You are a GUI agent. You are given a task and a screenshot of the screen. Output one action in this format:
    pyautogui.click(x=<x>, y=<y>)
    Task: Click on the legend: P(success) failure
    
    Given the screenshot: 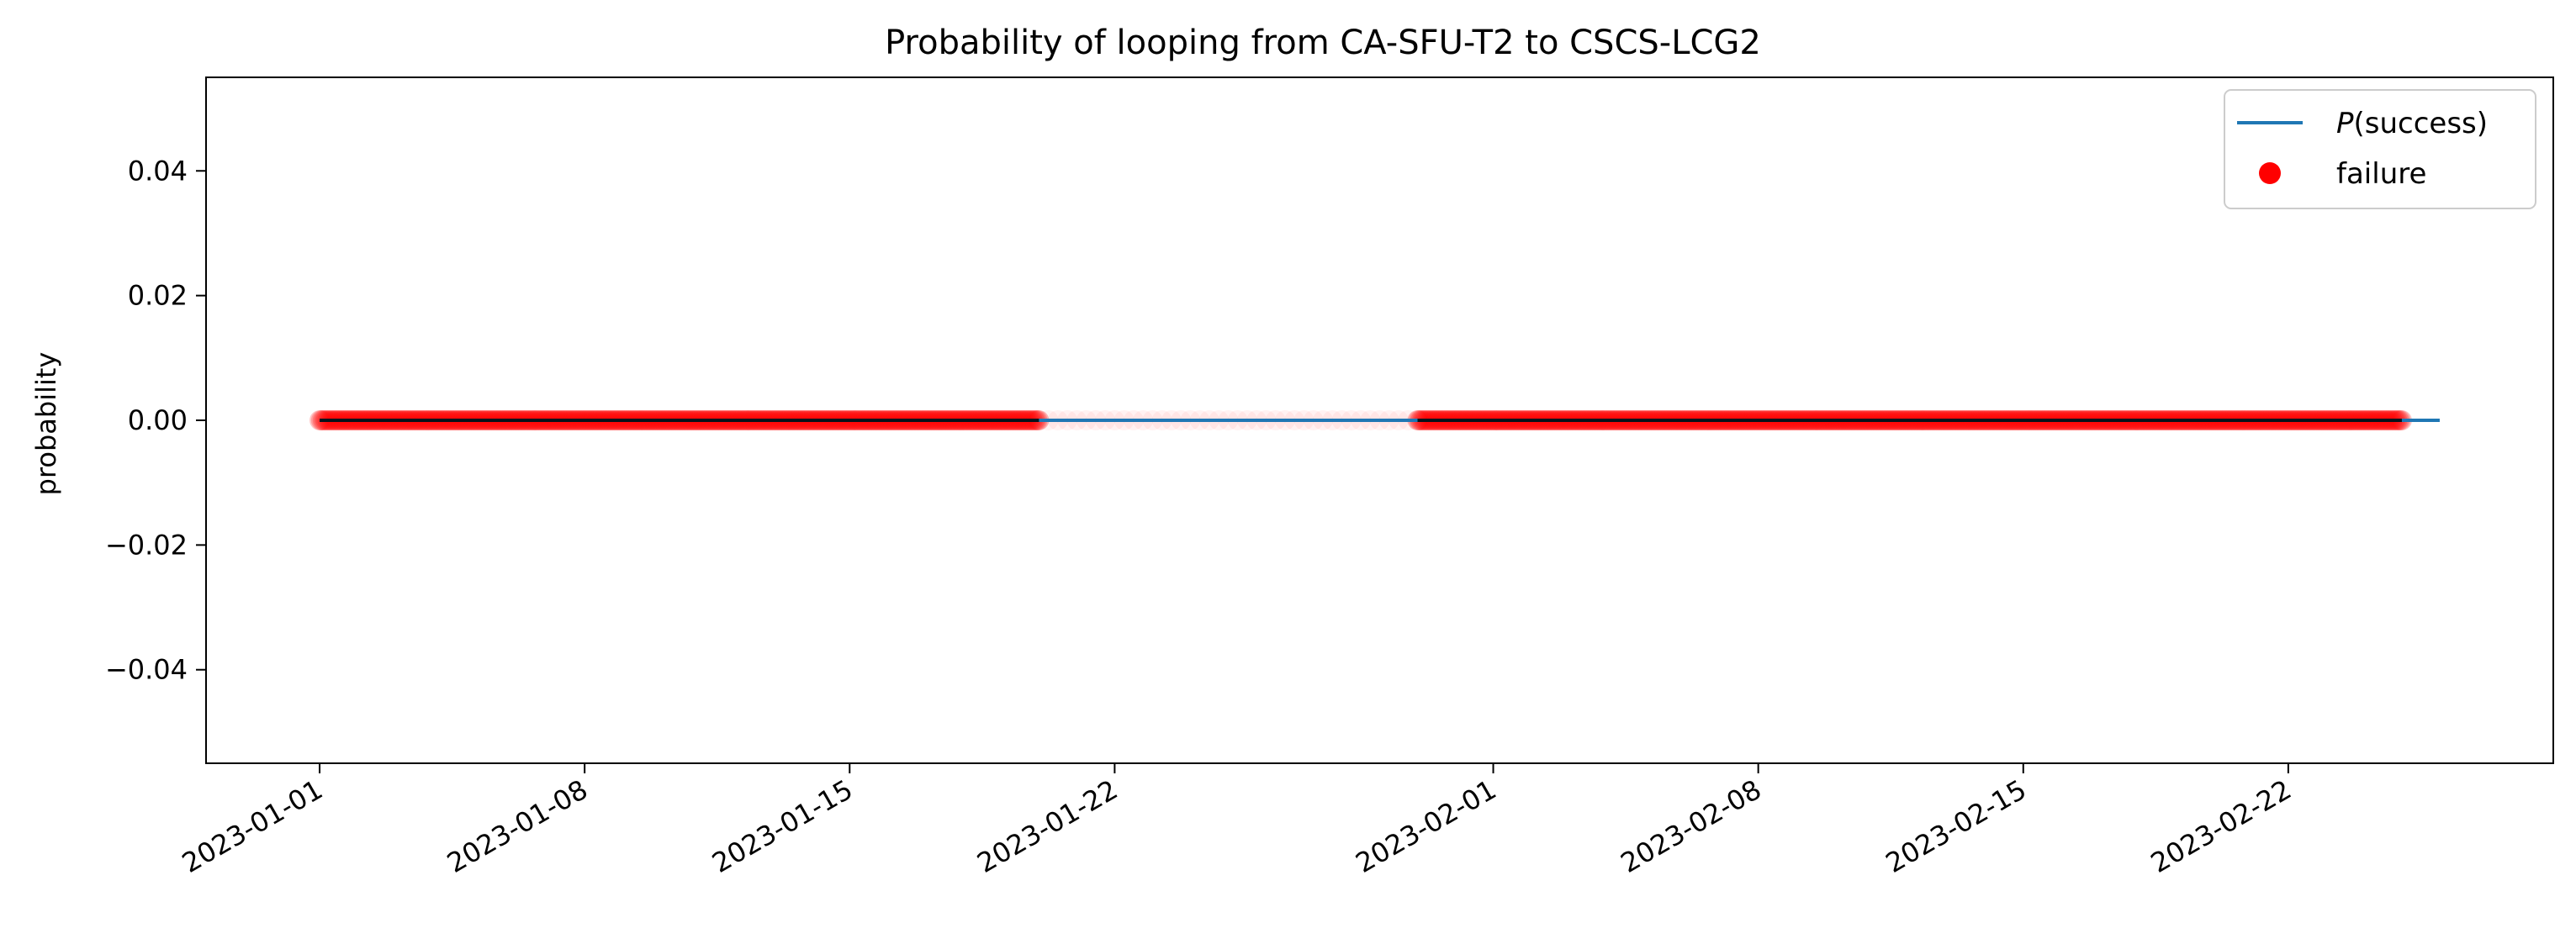 What is the action you would take?
    pyautogui.click(x=2380, y=149)
    